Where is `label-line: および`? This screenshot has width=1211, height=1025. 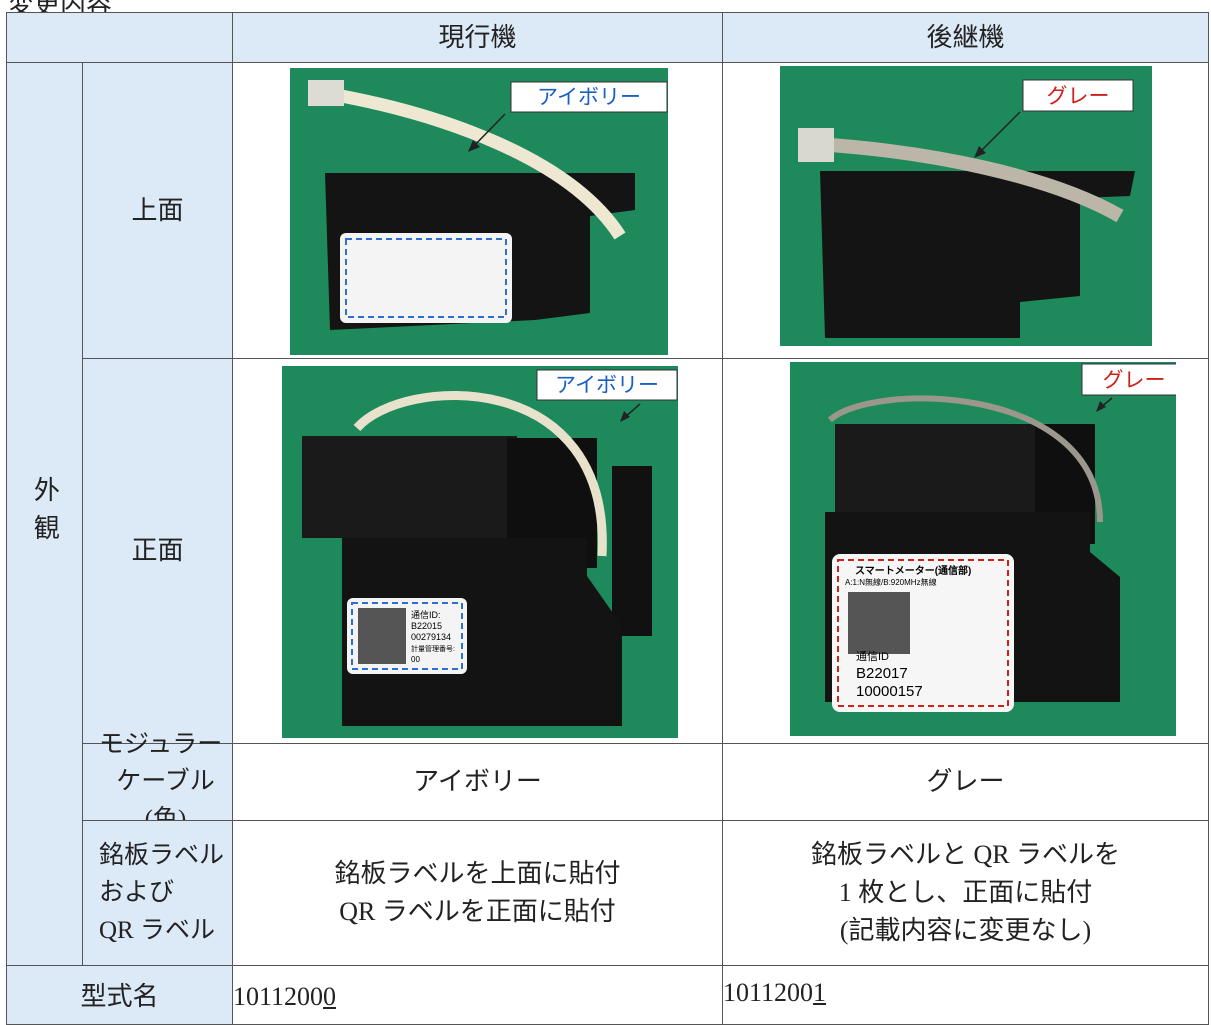
label-line: および is located at coordinates (137, 893).